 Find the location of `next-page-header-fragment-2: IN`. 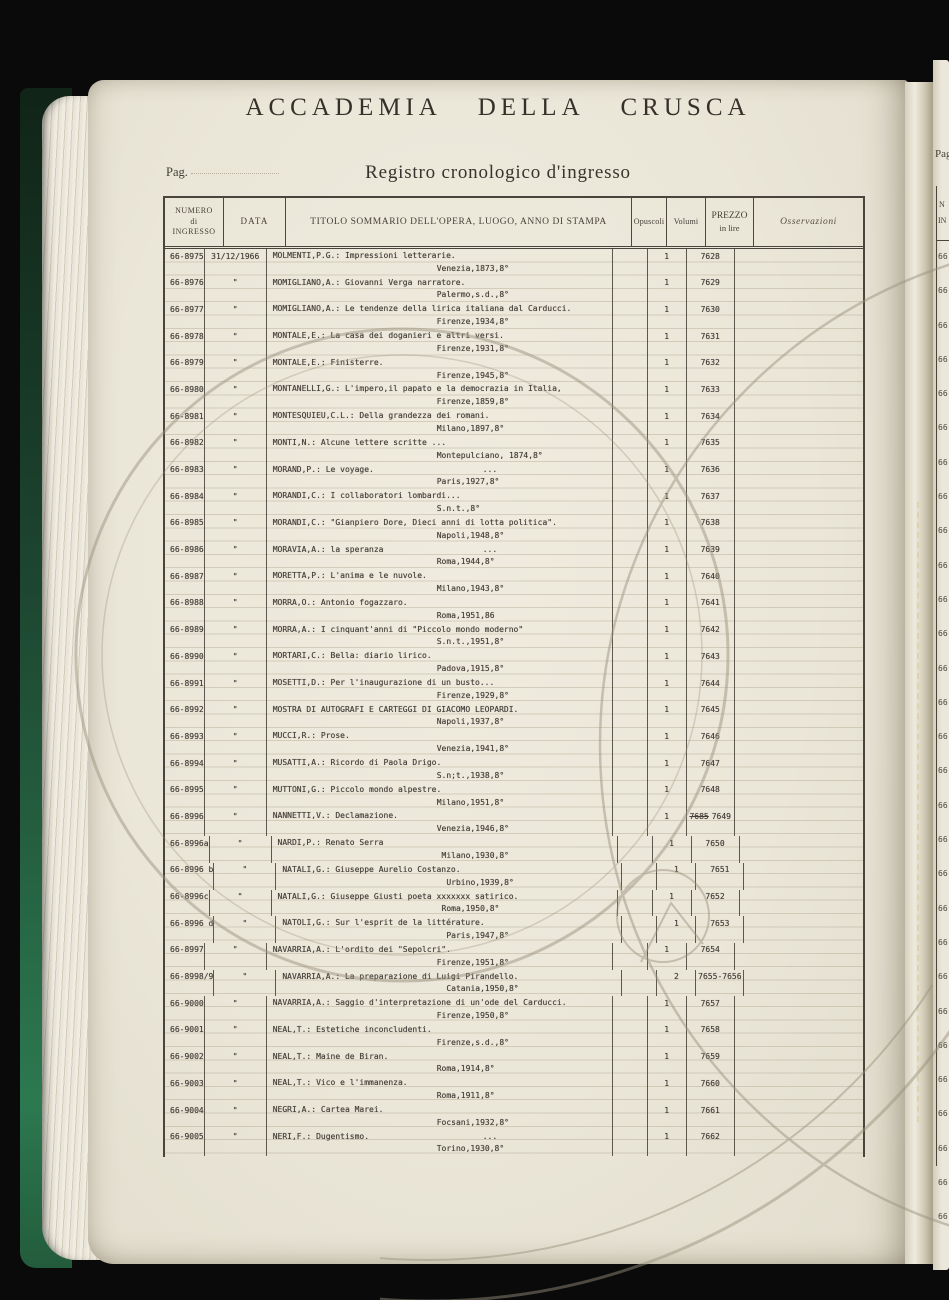

next-page-header-fragment-2: IN is located at coordinates (942, 220).